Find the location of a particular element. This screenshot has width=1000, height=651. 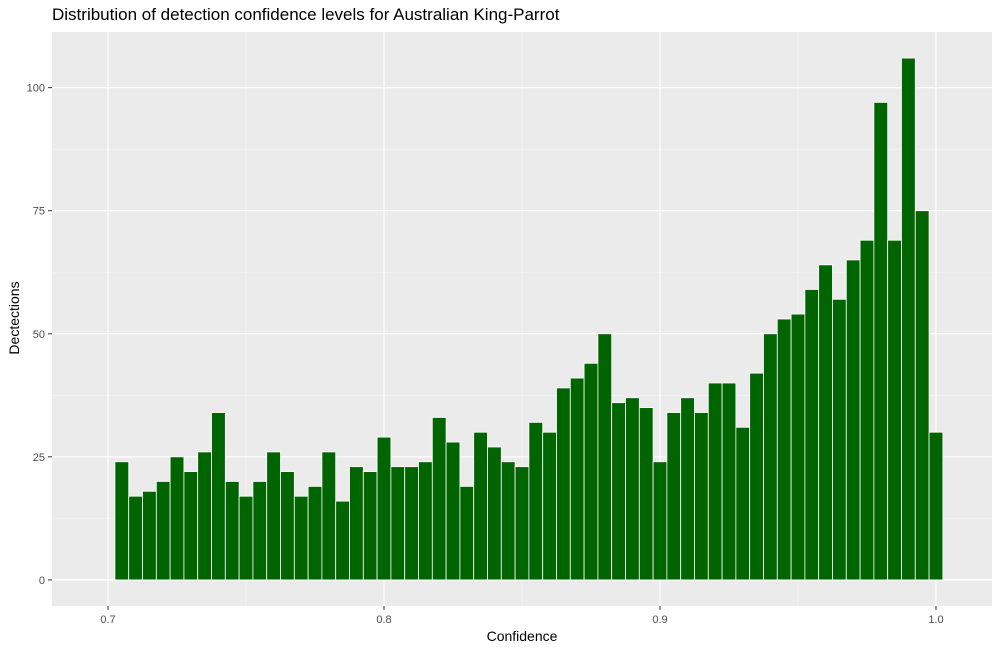

x-tick-label: 0.7 is located at coordinates (107, 620).